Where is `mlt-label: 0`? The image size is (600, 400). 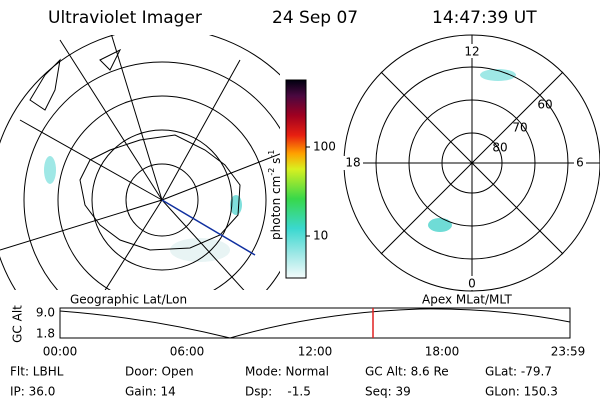
mlt-label: 0 is located at coordinates (472, 284).